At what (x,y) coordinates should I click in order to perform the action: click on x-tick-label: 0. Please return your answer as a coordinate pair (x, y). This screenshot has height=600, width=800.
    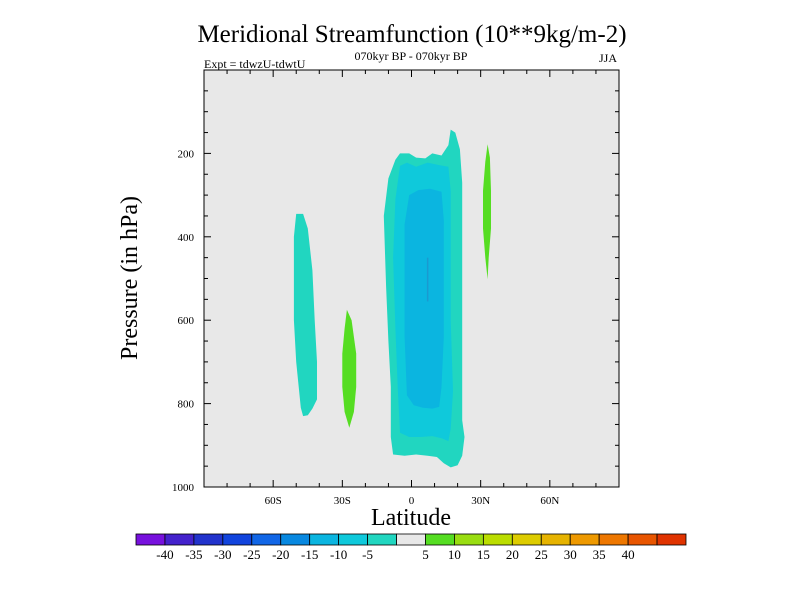
    Looking at the image, I should click on (412, 501).